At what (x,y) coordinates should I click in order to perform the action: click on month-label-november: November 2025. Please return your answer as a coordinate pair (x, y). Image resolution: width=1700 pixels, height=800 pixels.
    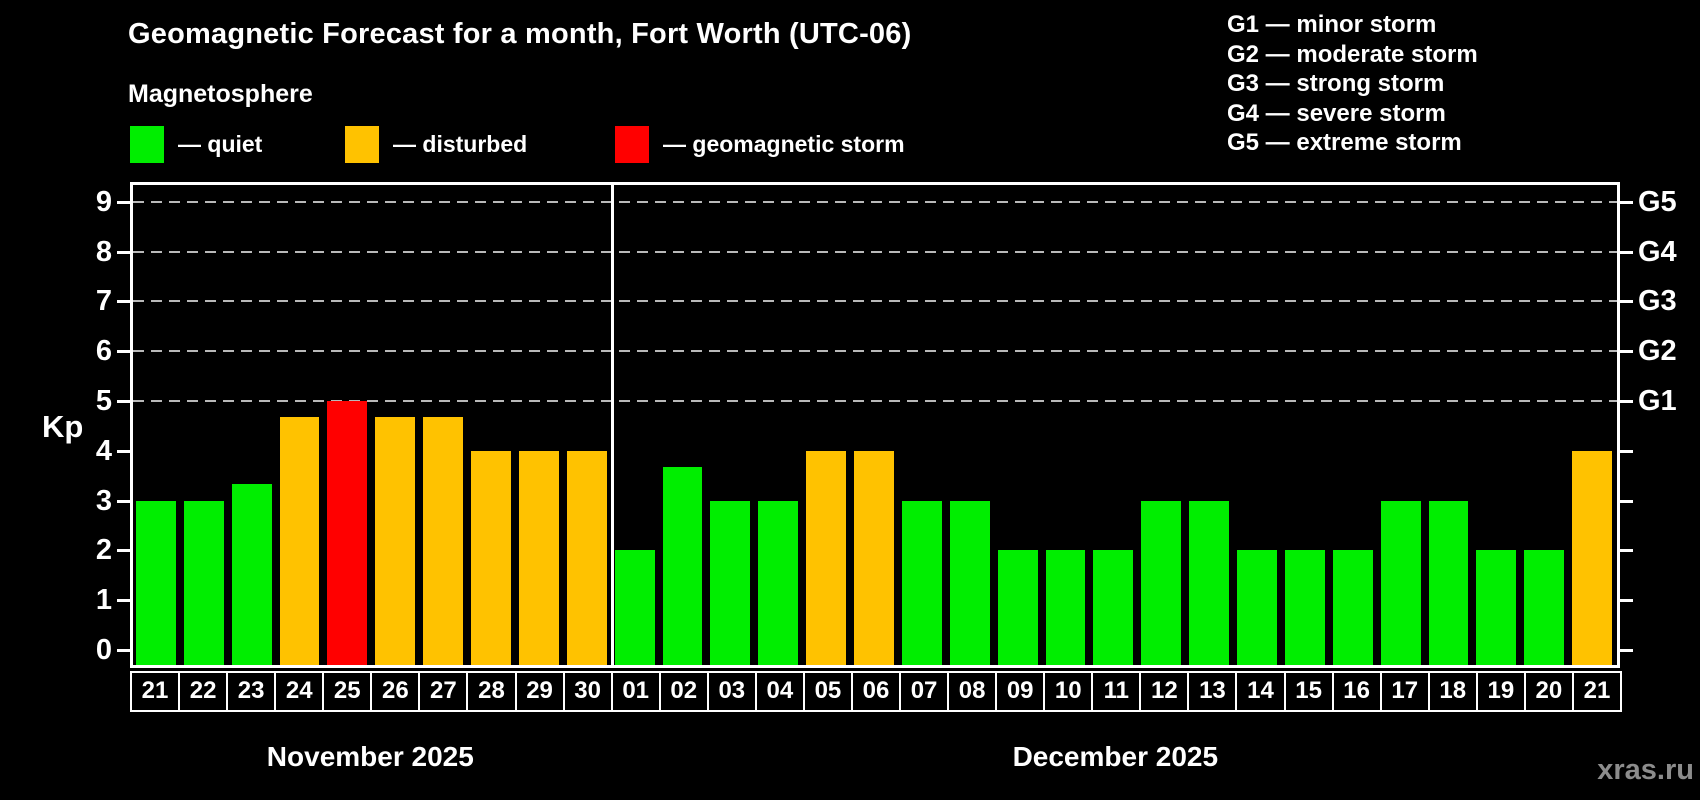
    Looking at the image, I should click on (370, 756).